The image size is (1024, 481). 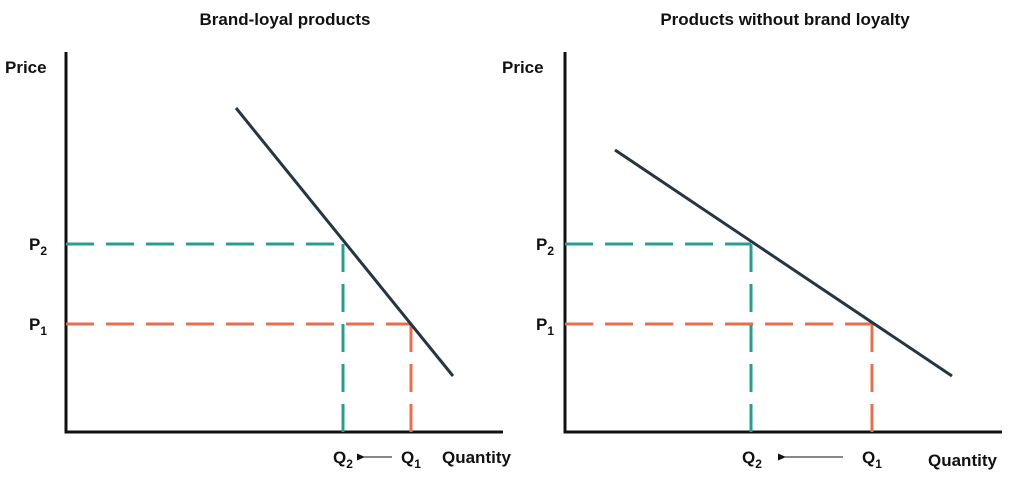 I want to click on panel-title: Brand-loyal products, so click(x=285, y=19).